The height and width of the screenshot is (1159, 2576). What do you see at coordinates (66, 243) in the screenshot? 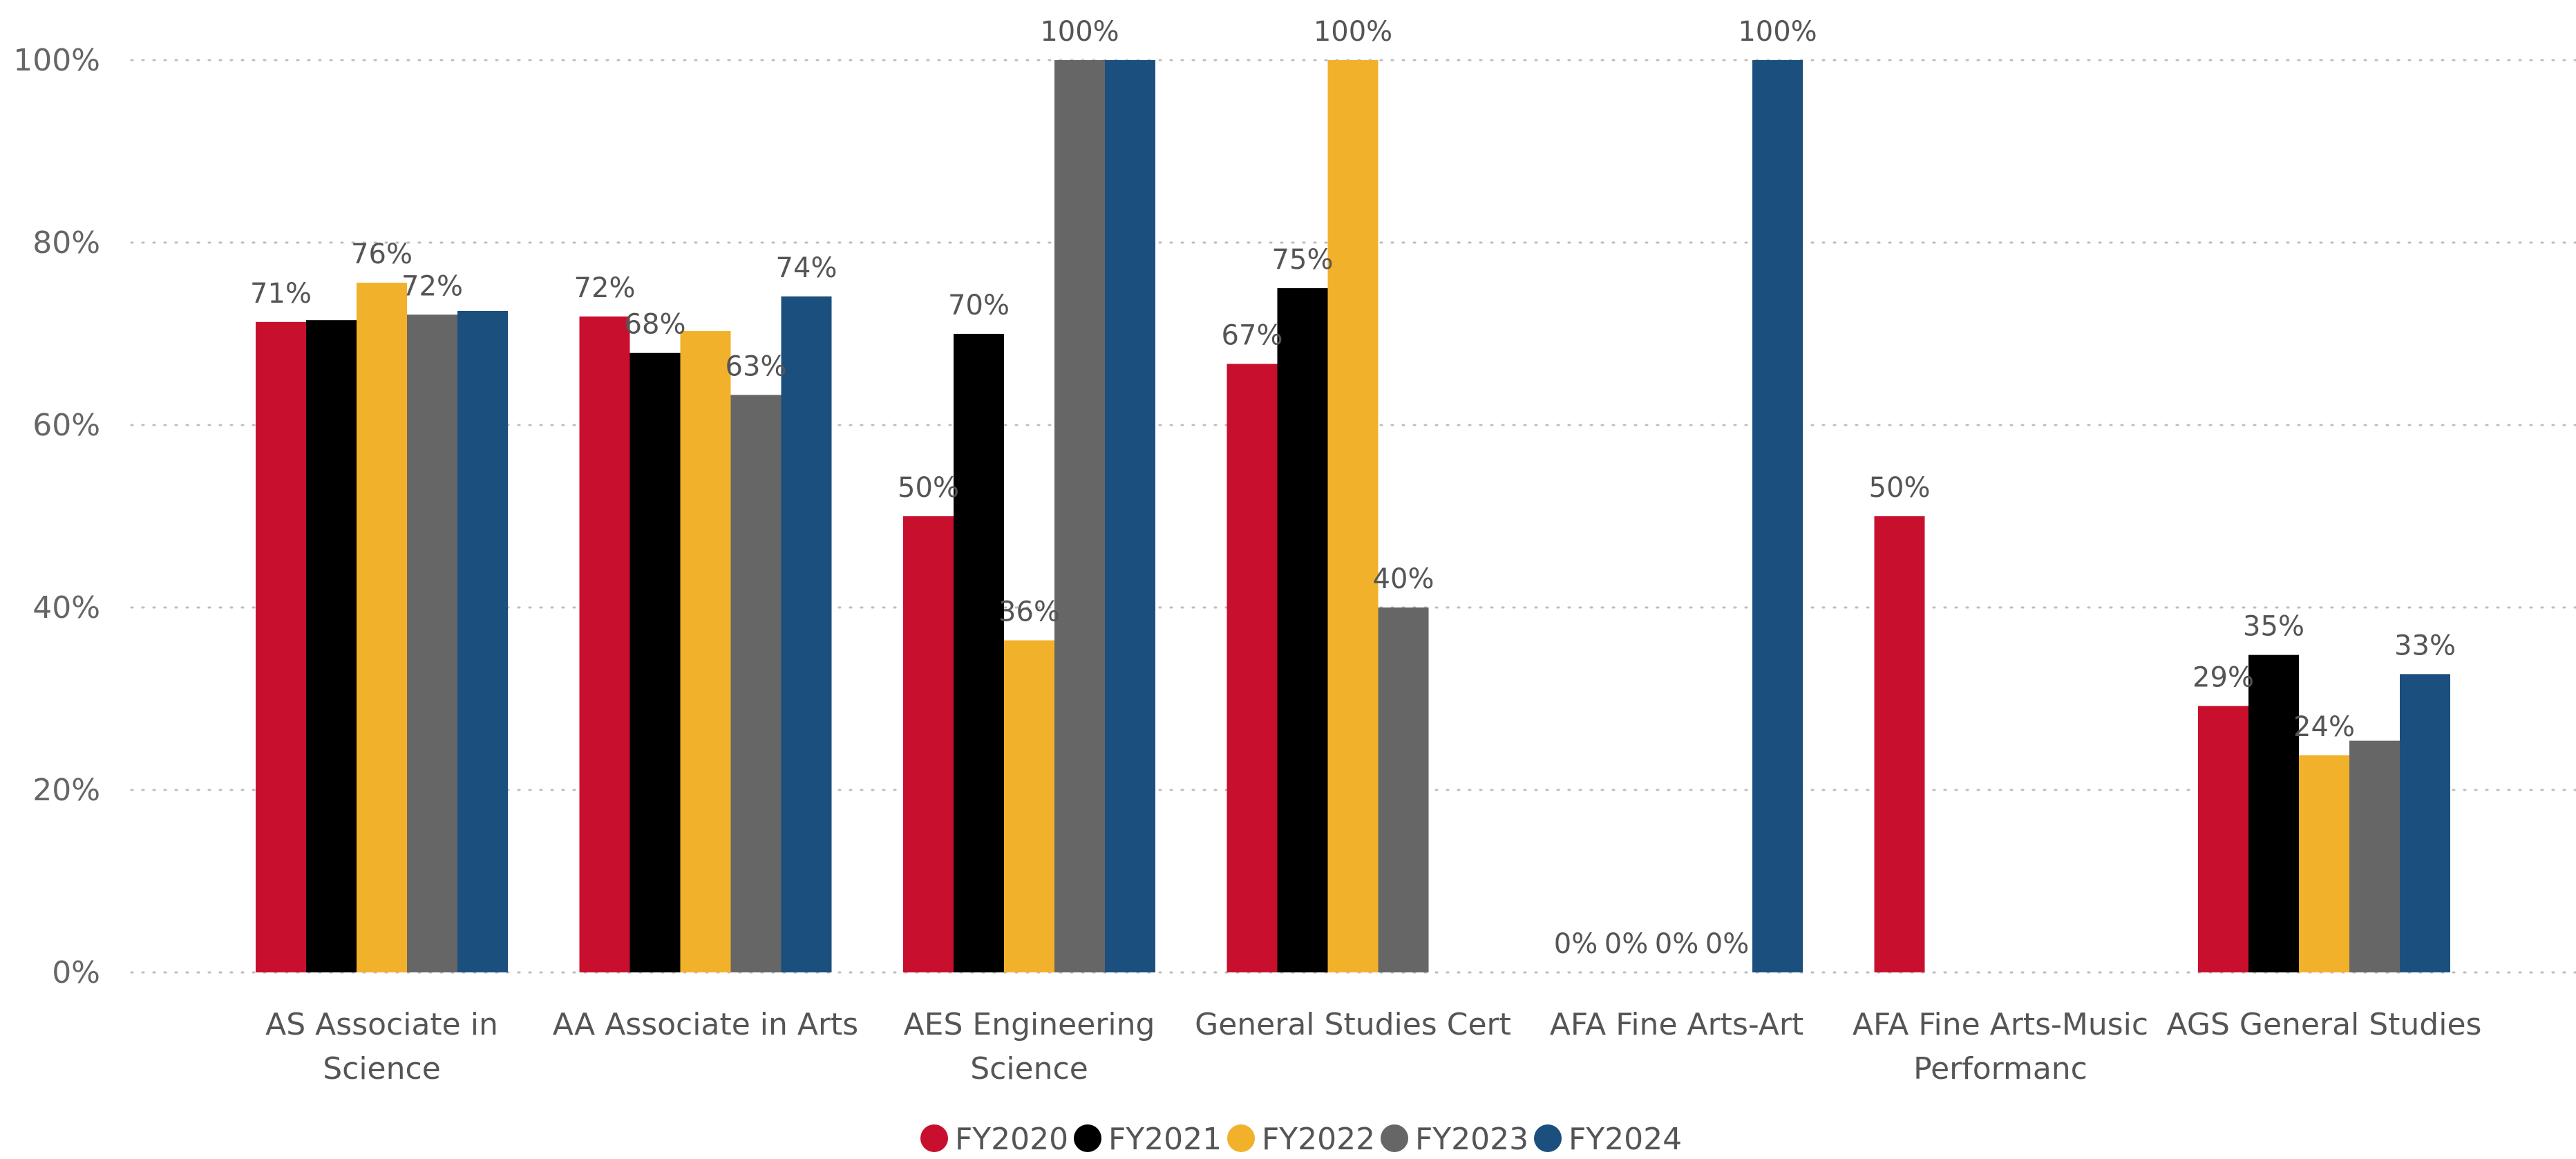
I see `y-tick-label: 80%` at bounding box center [66, 243].